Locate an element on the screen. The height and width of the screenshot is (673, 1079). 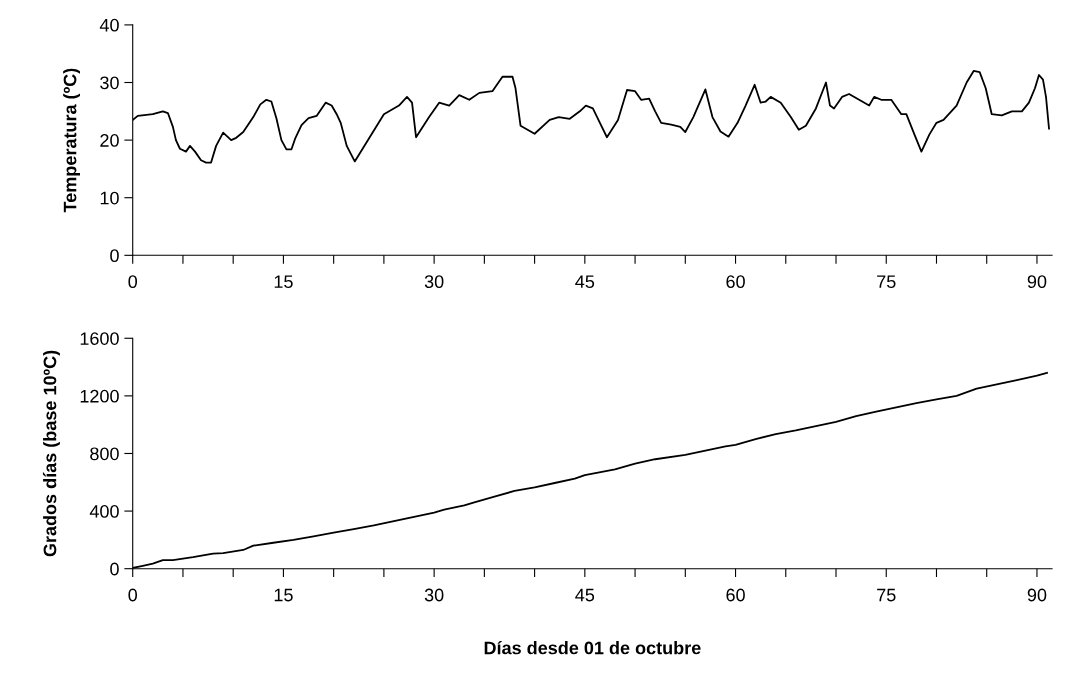
y-axis-title: Temperatura (ºC) is located at coordinates (71, 140).